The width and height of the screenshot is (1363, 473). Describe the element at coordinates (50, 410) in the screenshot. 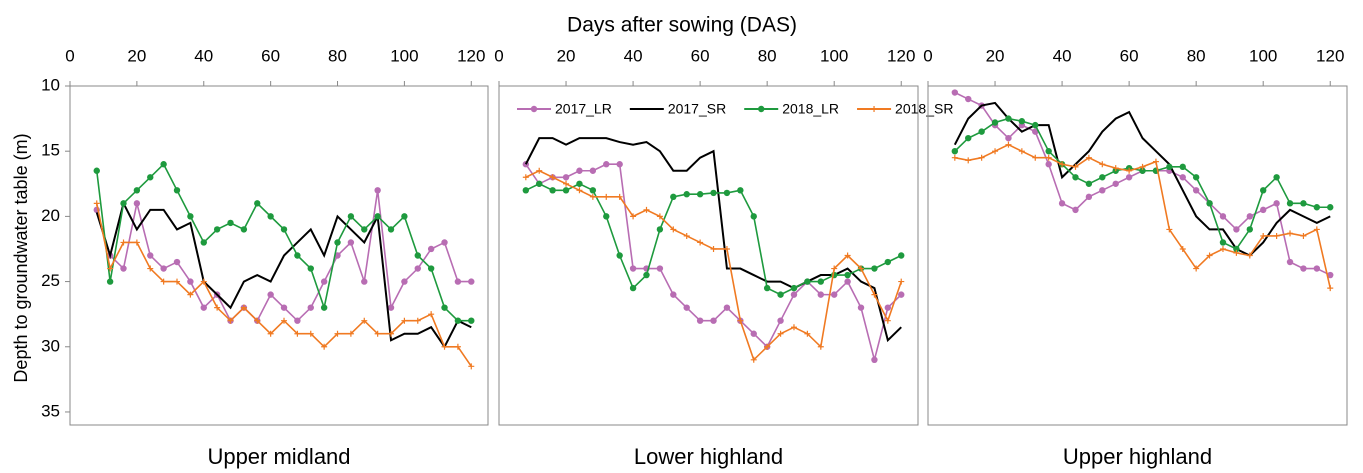

I see `y-tick-label: 35` at that location.